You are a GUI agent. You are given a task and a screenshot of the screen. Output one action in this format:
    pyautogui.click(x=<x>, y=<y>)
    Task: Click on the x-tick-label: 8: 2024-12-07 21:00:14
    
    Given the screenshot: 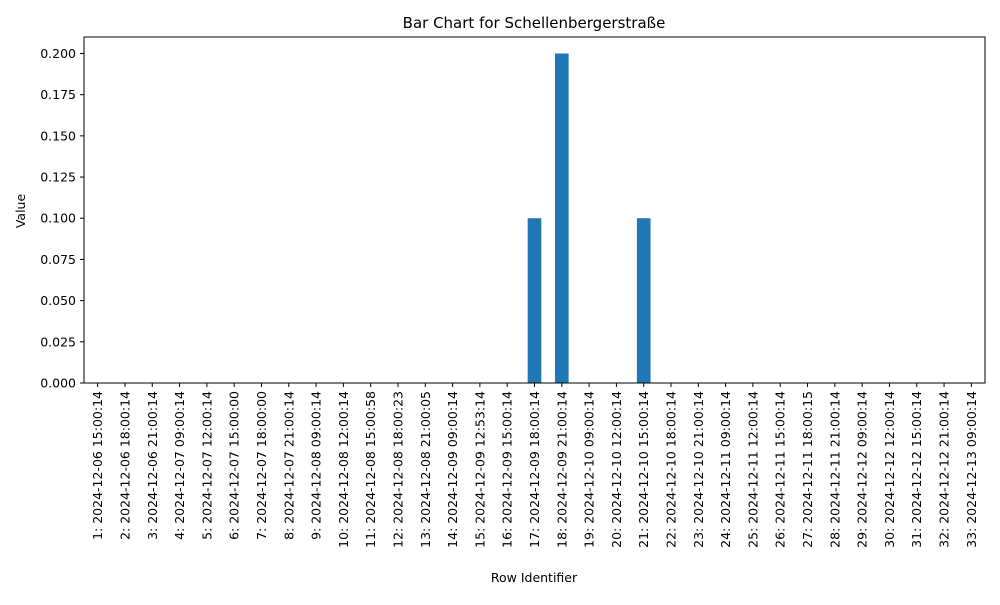 What is the action you would take?
    pyautogui.click(x=288, y=465)
    